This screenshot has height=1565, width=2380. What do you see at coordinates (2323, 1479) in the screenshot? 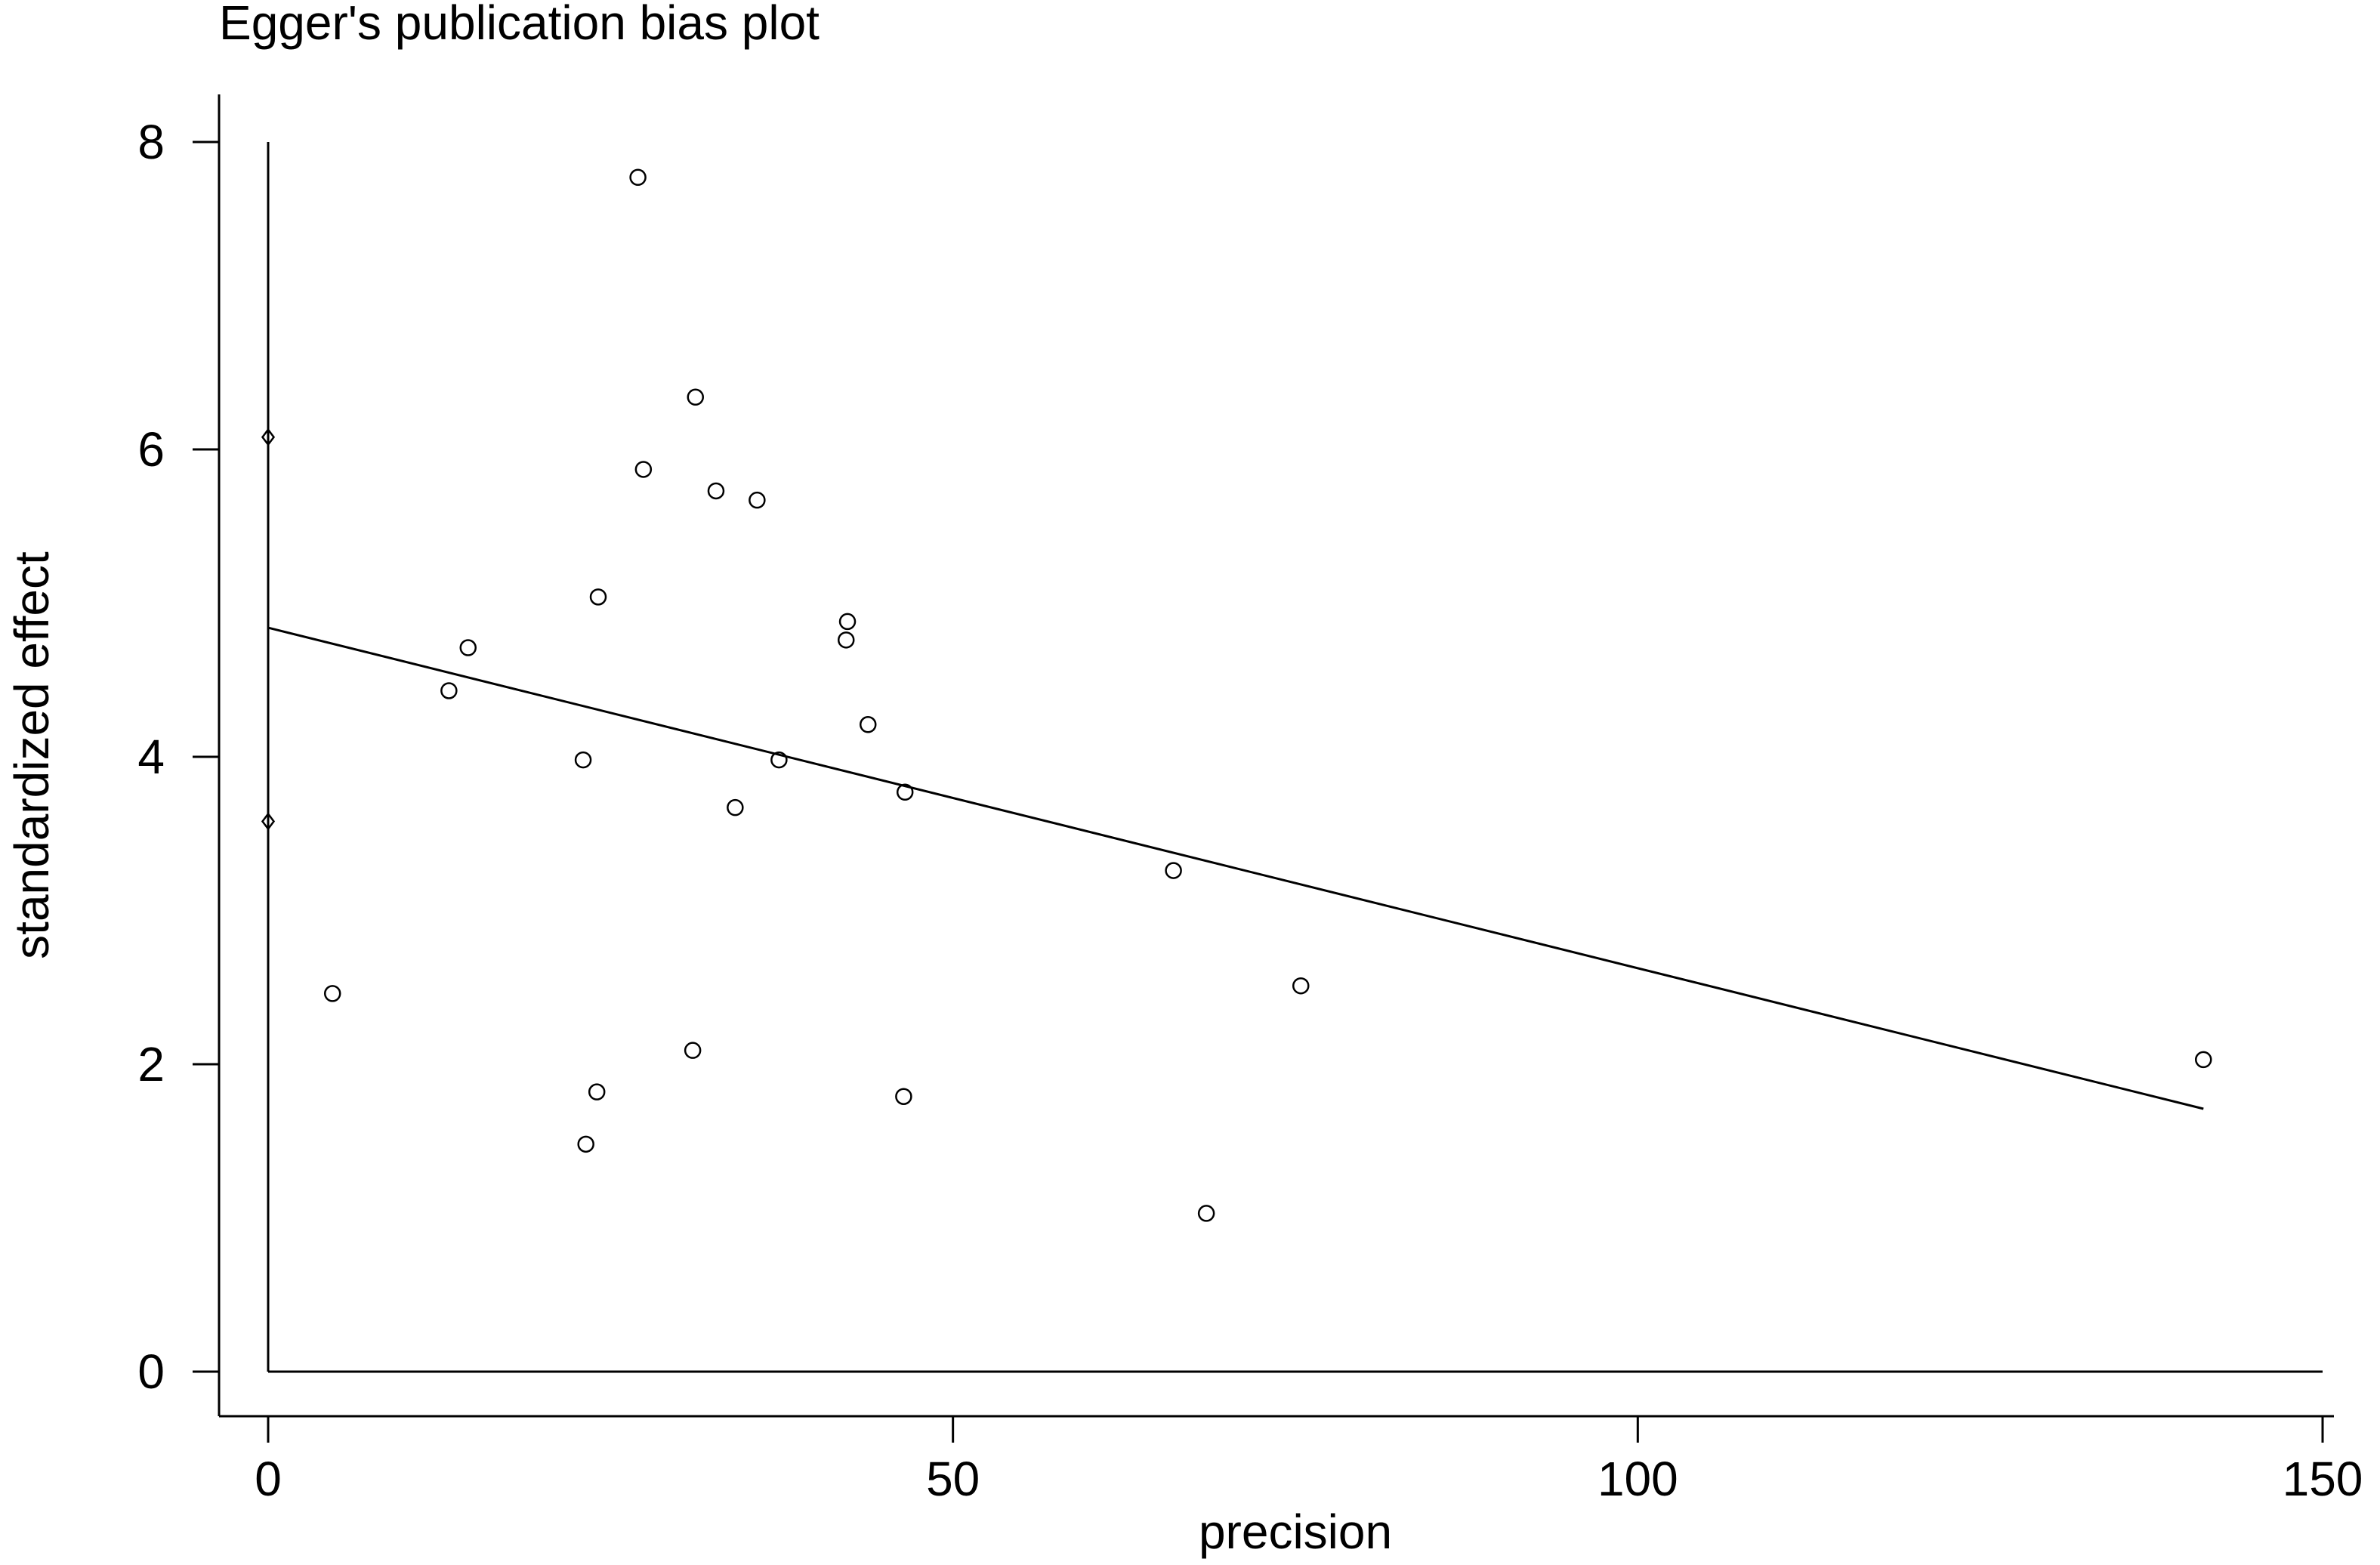
I see `x-tick-label: 150` at bounding box center [2323, 1479].